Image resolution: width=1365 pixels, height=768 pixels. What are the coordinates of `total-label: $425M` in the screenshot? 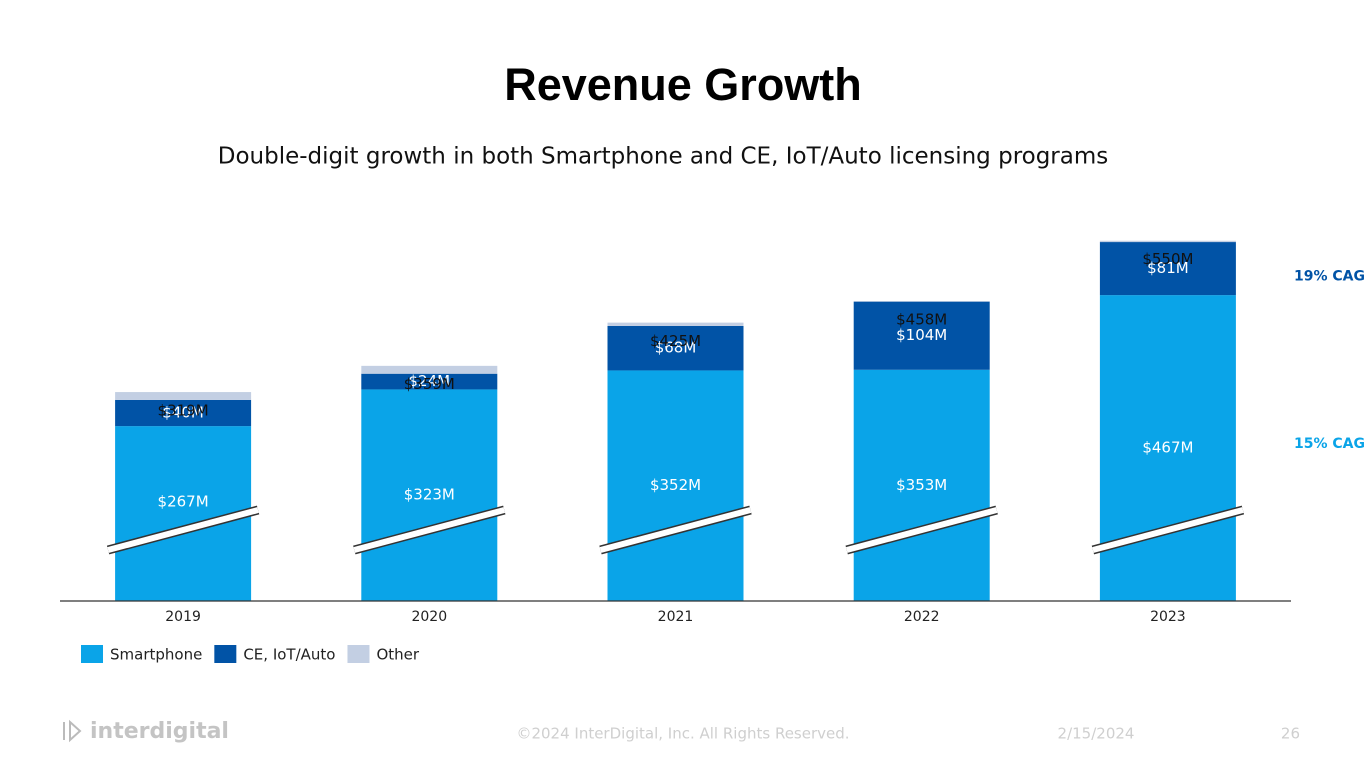 It's located at (675, 341).